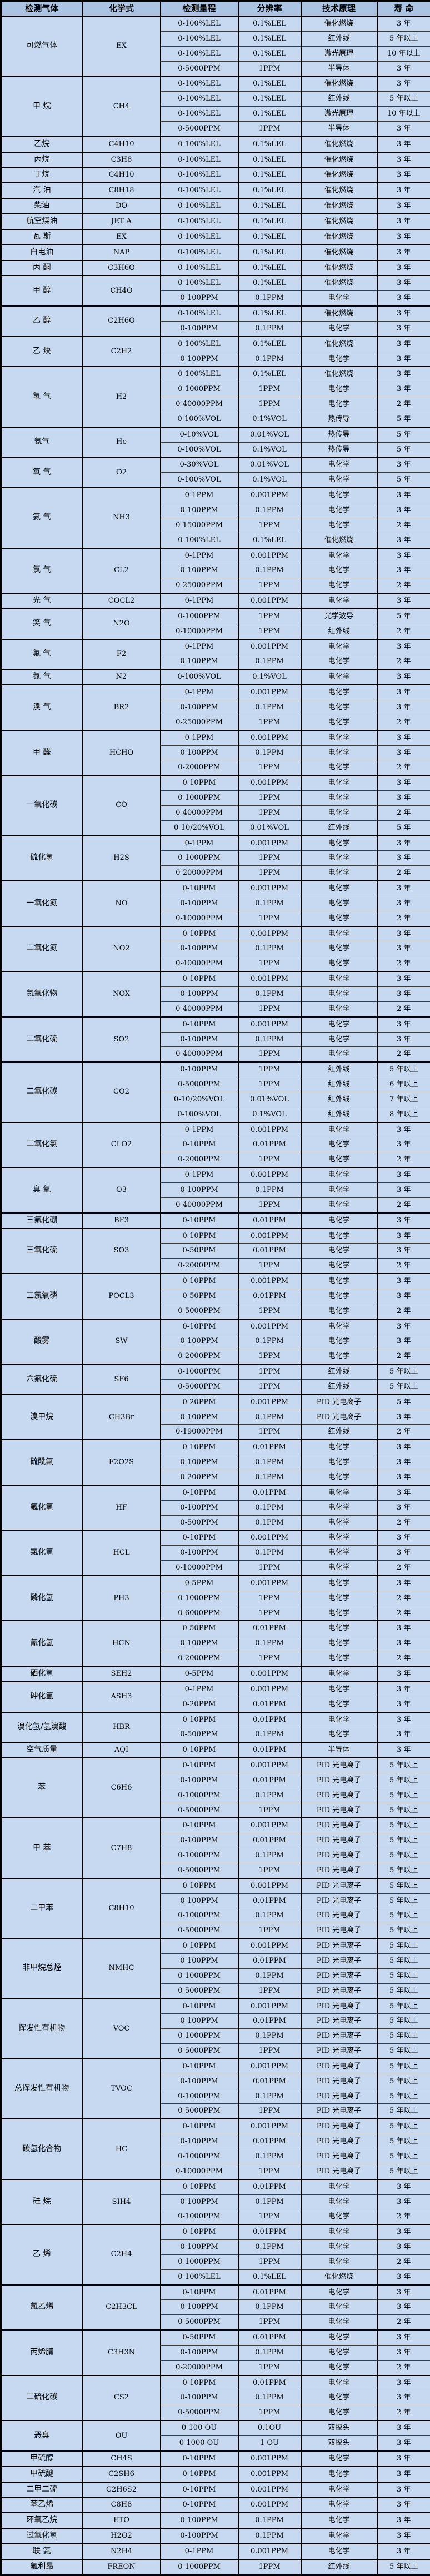  Describe the element at coordinates (200, 1040) in the screenshot. I see `range-cell: 0-100PPM` at that location.